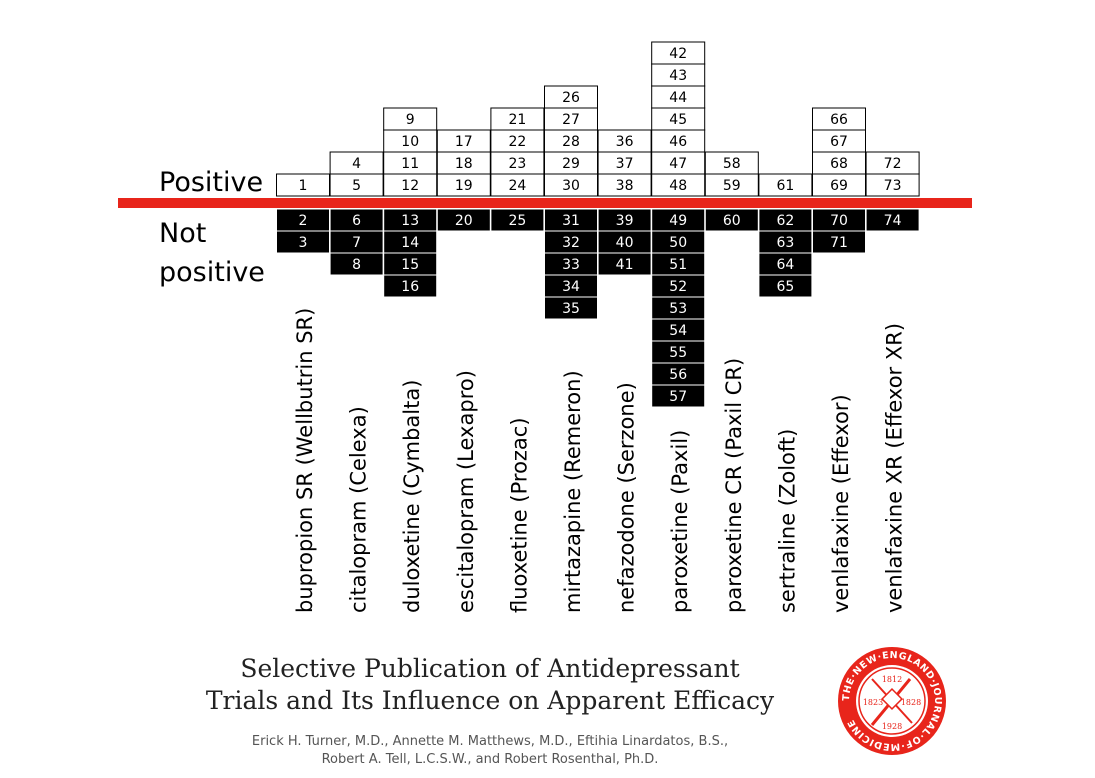 The image size is (1095, 778). I want to click on seal-year-3: 1828, so click(911, 702).